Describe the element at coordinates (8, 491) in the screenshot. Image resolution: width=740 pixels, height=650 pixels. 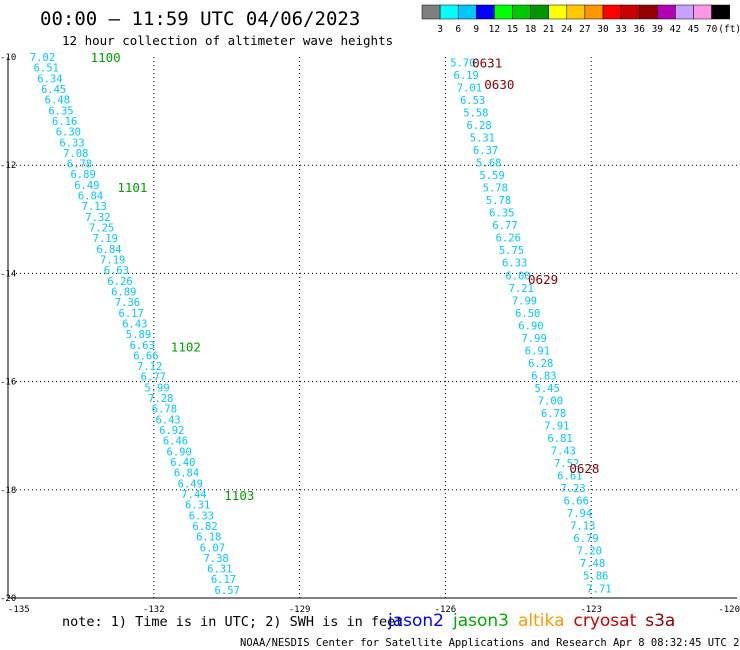
I see `y-tick-label: -18` at that location.